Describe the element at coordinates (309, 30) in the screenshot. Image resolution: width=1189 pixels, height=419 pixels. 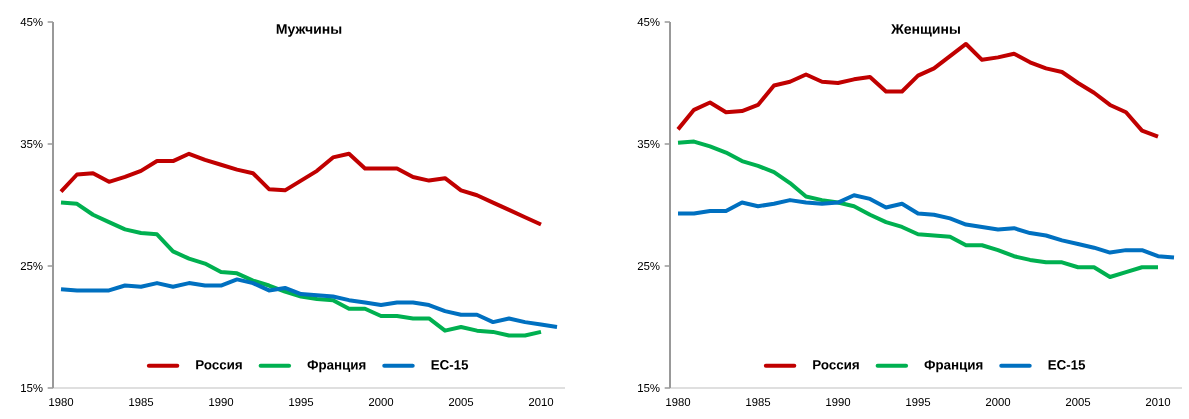
I see `chart-title: Мужчины` at that location.